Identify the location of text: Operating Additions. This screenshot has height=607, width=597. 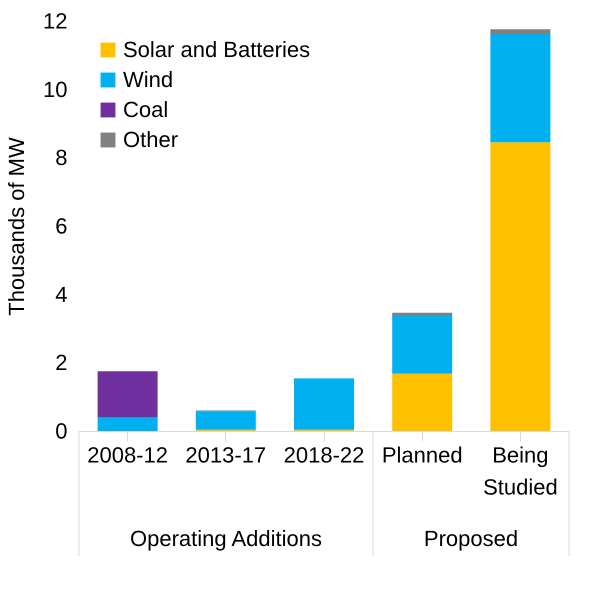
(226, 538).